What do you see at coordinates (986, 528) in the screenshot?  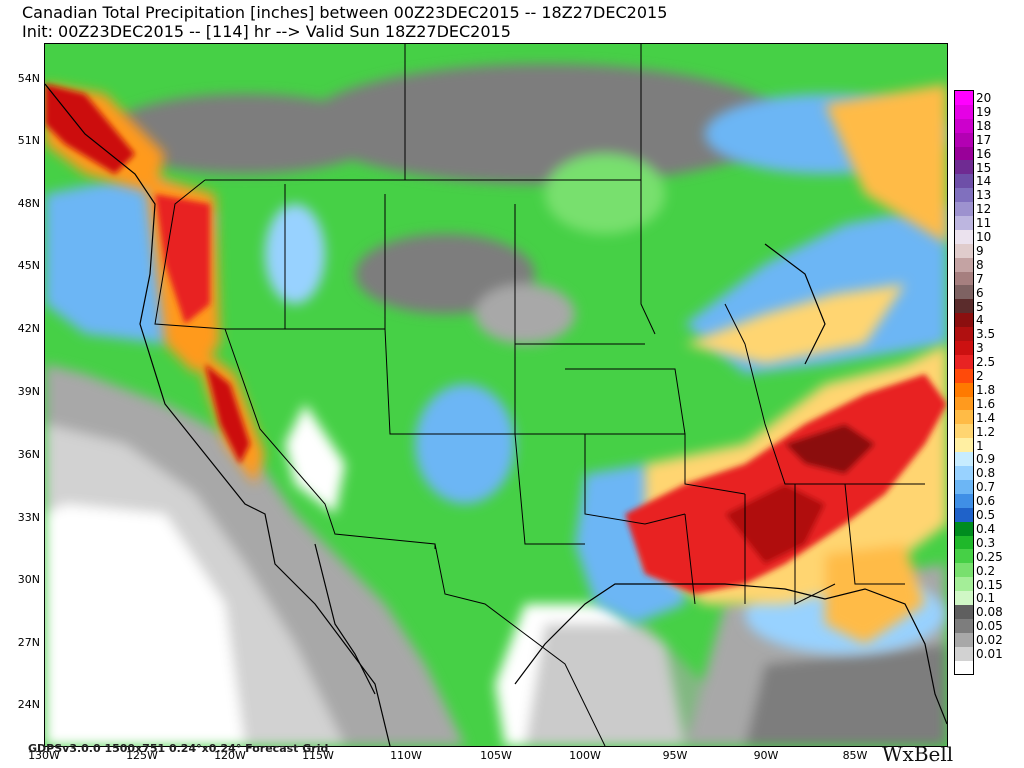 I see `legend-label: 0.4` at bounding box center [986, 528].